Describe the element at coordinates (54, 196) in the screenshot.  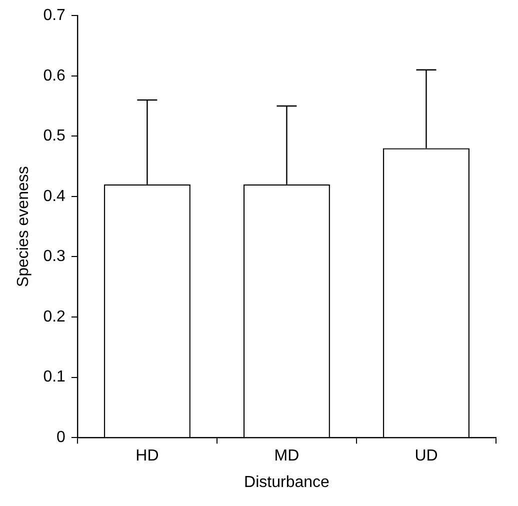
I see `y-tick-label: 0.4` at that location.